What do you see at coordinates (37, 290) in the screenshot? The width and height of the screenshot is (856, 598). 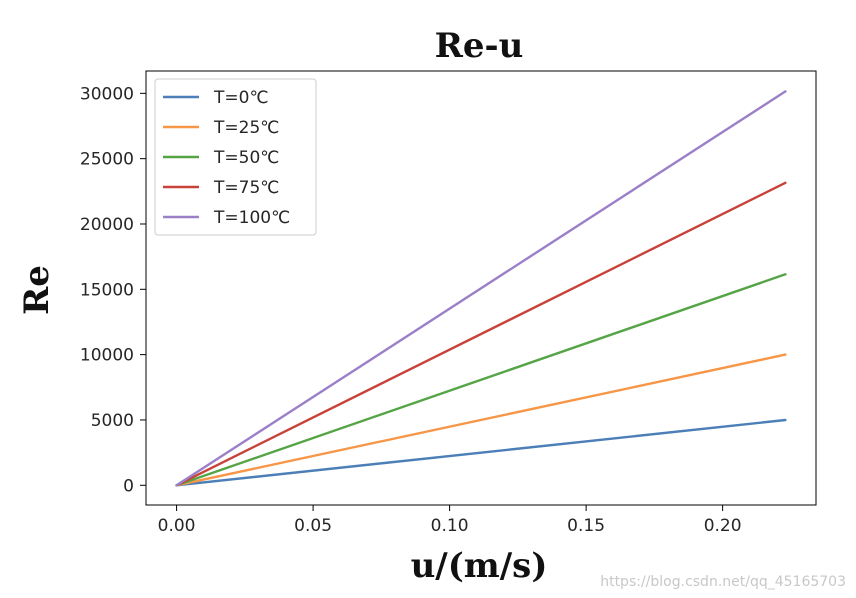 I see `y-axis-label: Re` at bounding box center [37, 290].